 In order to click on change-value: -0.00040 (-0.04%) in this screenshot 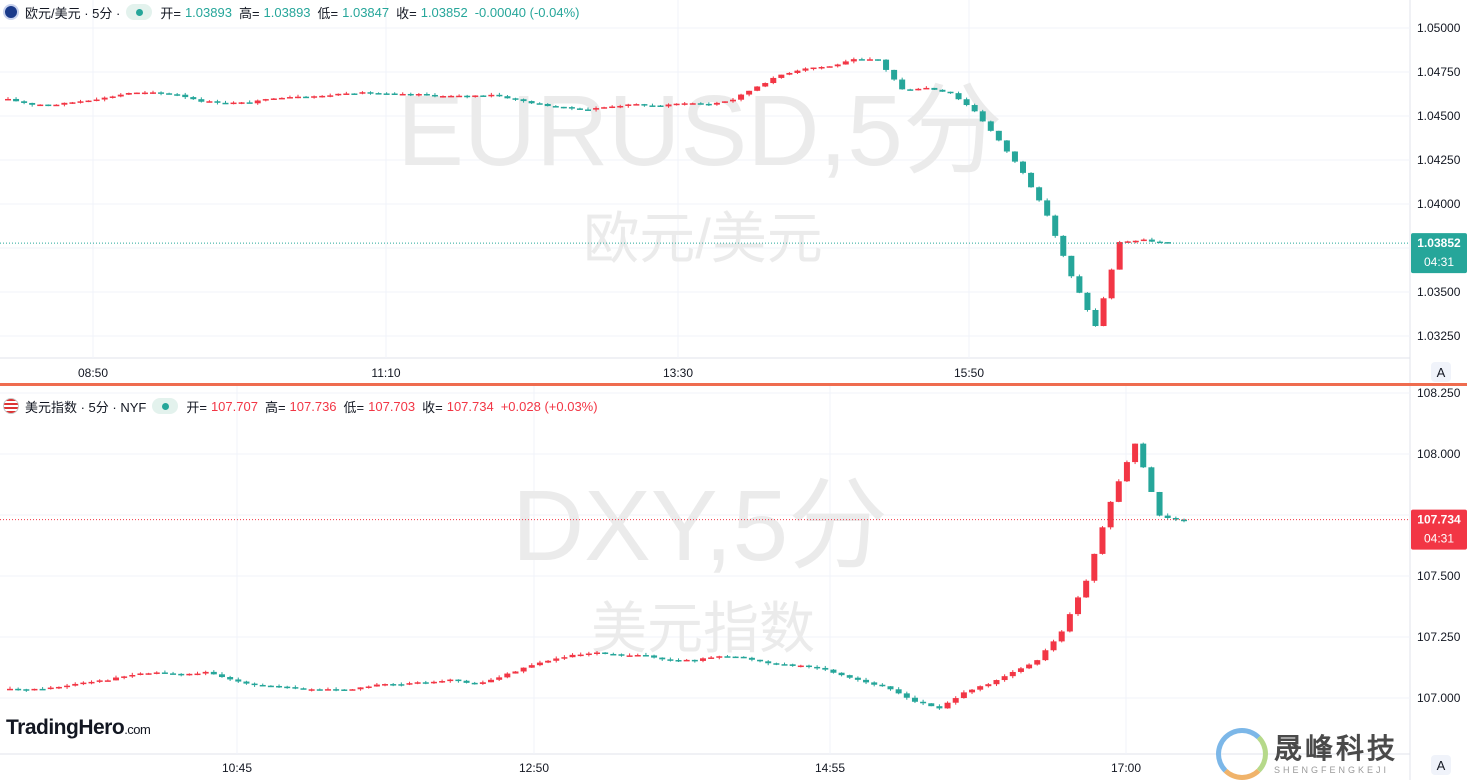, I will do `click(527, 12)`.